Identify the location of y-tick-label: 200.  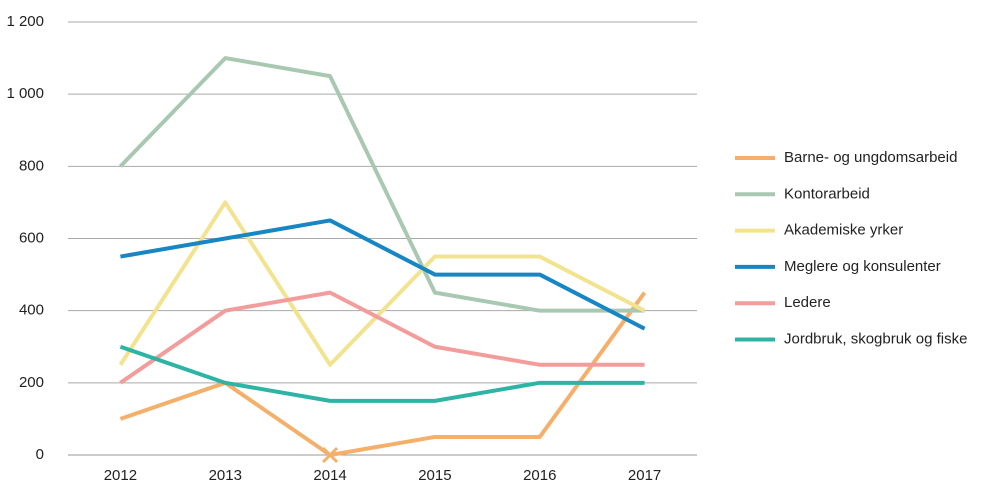
(31, 382).